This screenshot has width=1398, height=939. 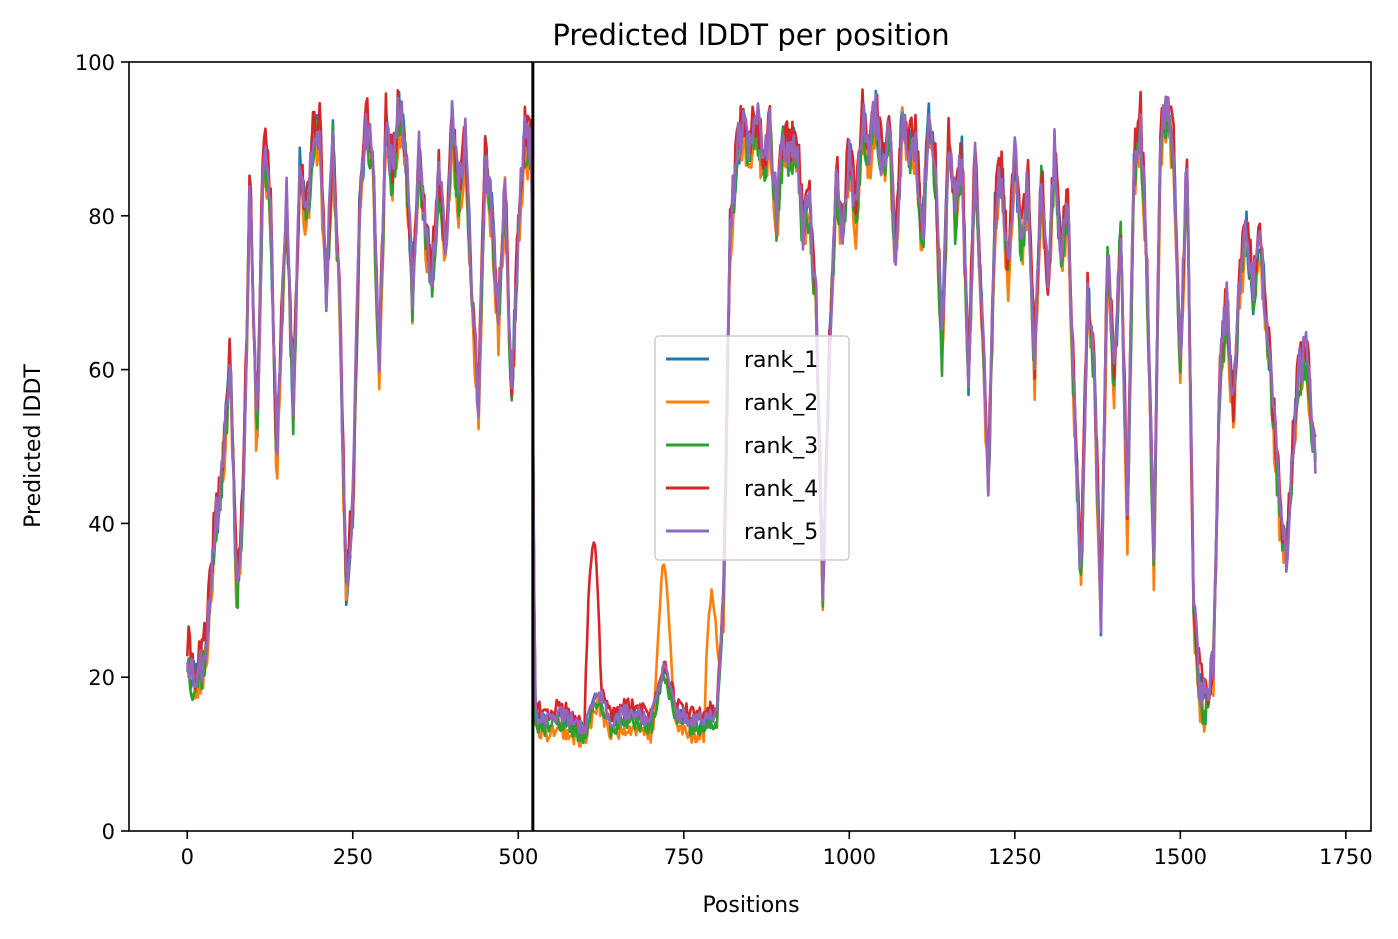 I want to click on x-tick-label: 1000, so click(x=849, y=857).